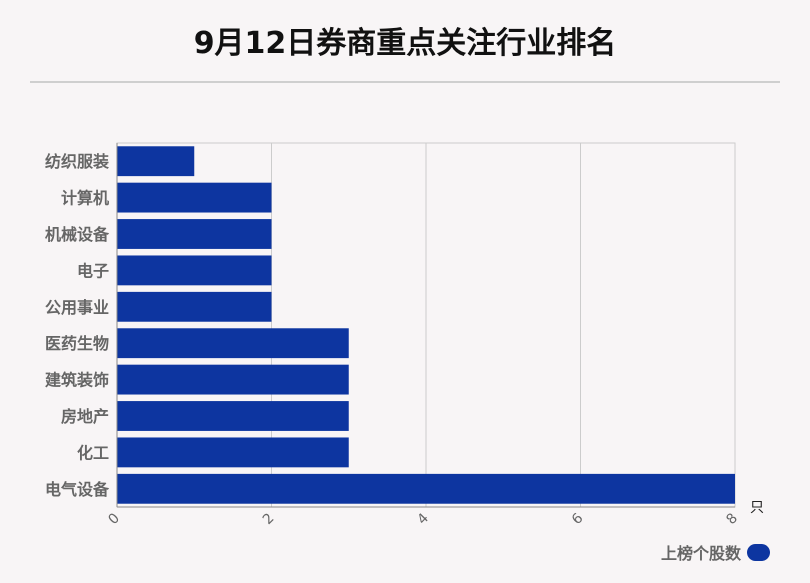 Image resolution: width=810 pixels, height=583 pixels. Describe the element at coordinates (85, 198) in the screenshot. I see `category-label: 计算机` at that location.